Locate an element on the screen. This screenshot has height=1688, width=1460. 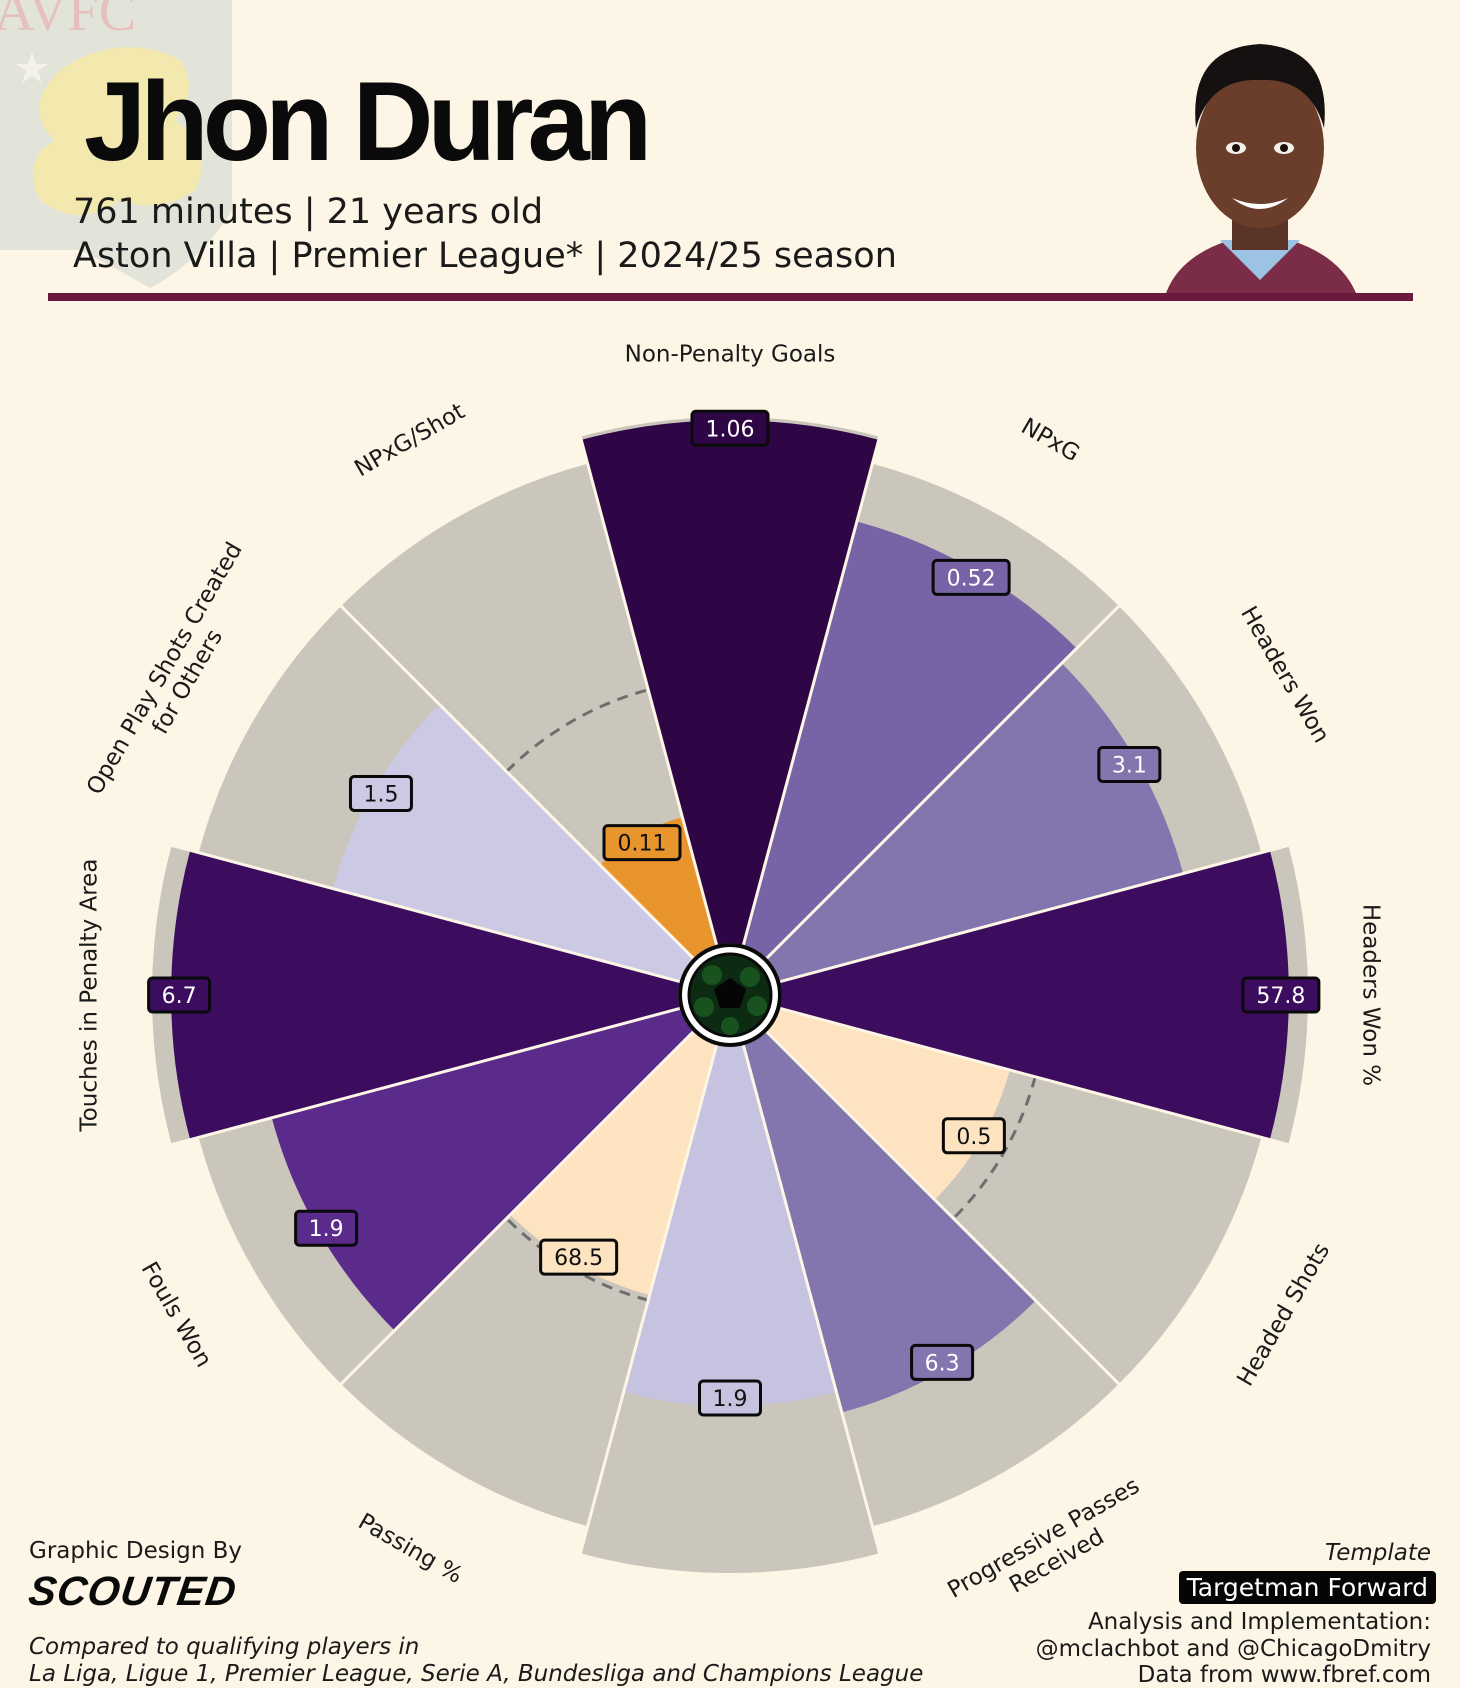
svg-text: 0.5 is located at coordinates (973, 1137).